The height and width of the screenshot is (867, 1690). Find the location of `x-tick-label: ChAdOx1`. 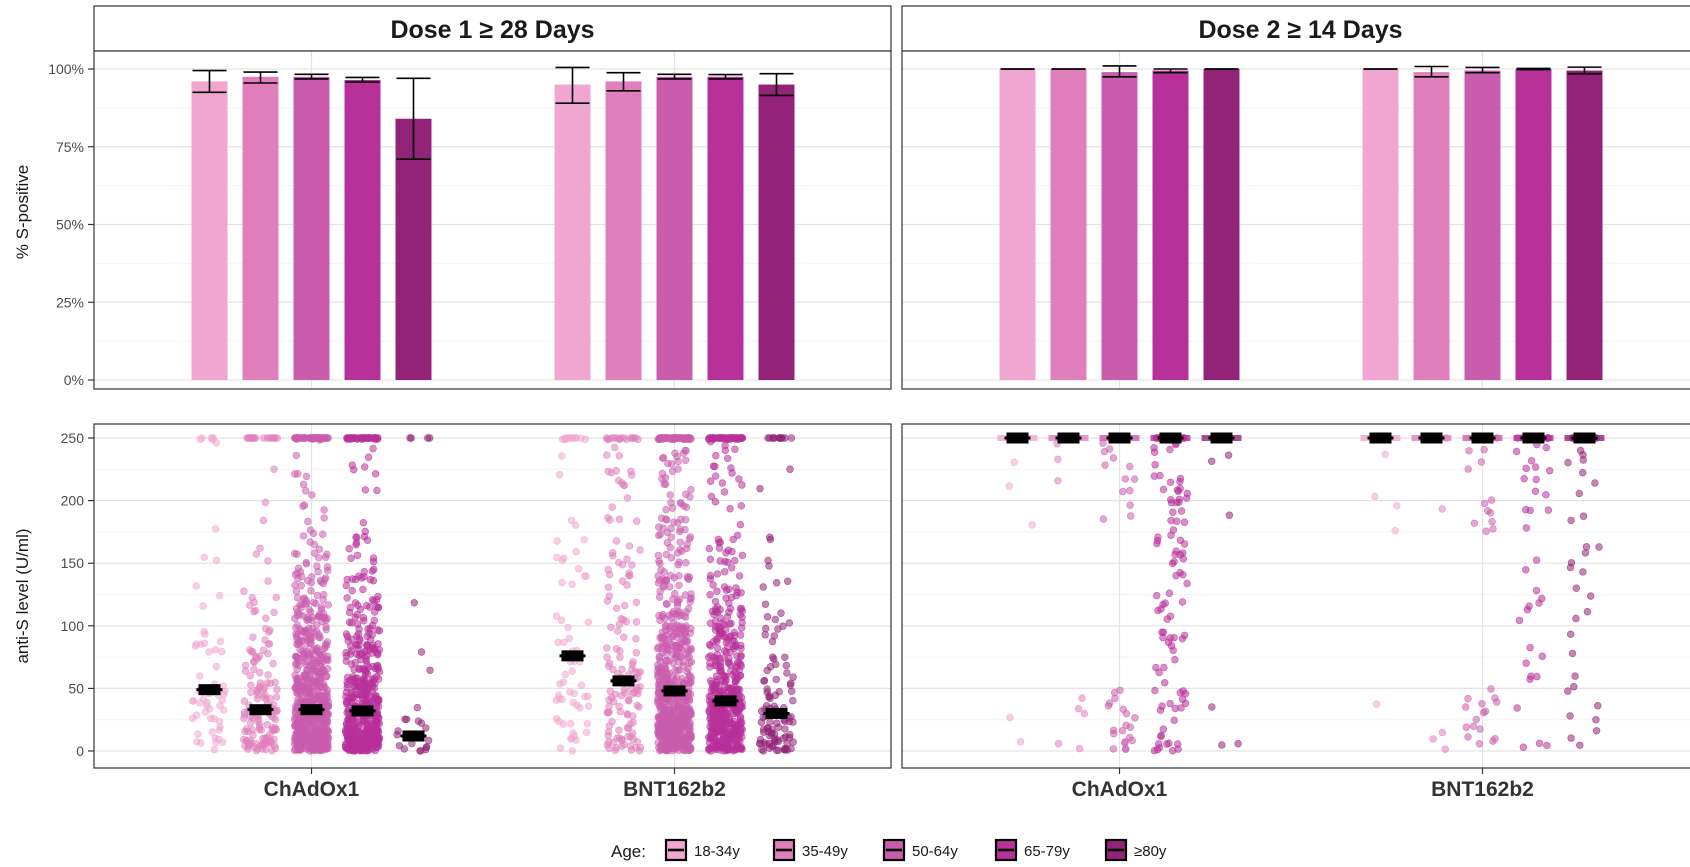

x-tick-label: ChAdOx1 is located at coordinates (312, 789).